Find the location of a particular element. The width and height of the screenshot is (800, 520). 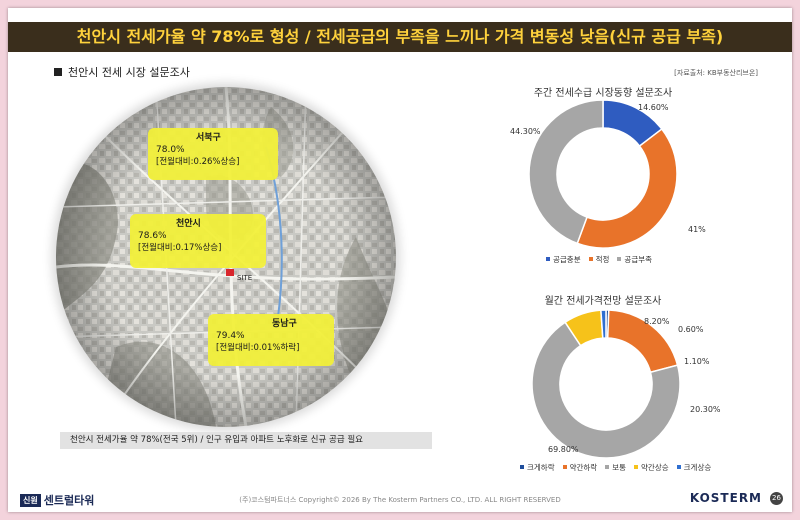

callout-dongnam-name: 동남구 is located at coordinates (284, 324).